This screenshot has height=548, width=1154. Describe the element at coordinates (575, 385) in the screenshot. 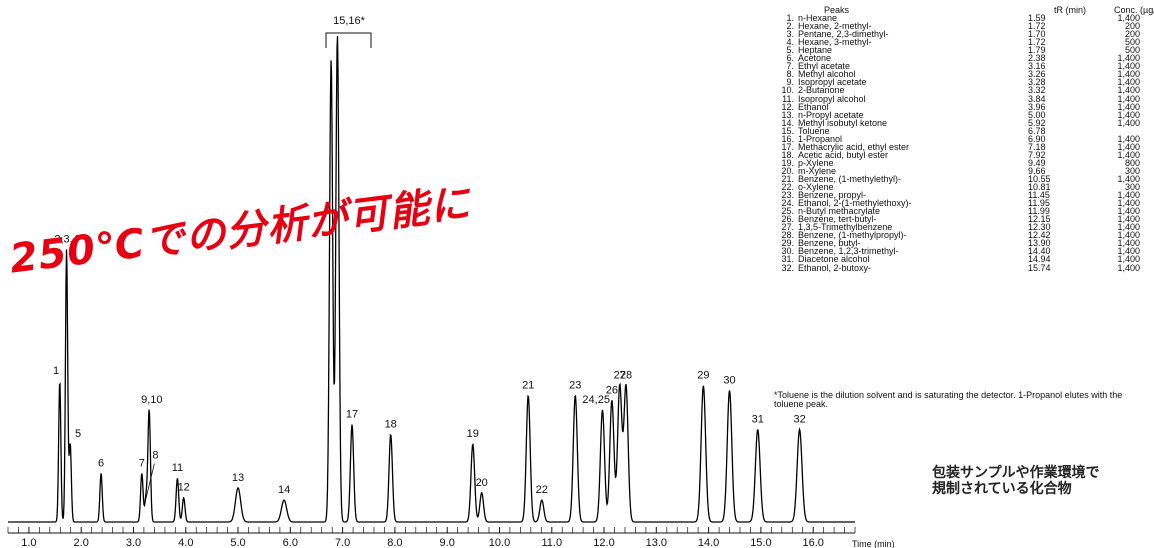

I see `peak-label: 23` at that location.